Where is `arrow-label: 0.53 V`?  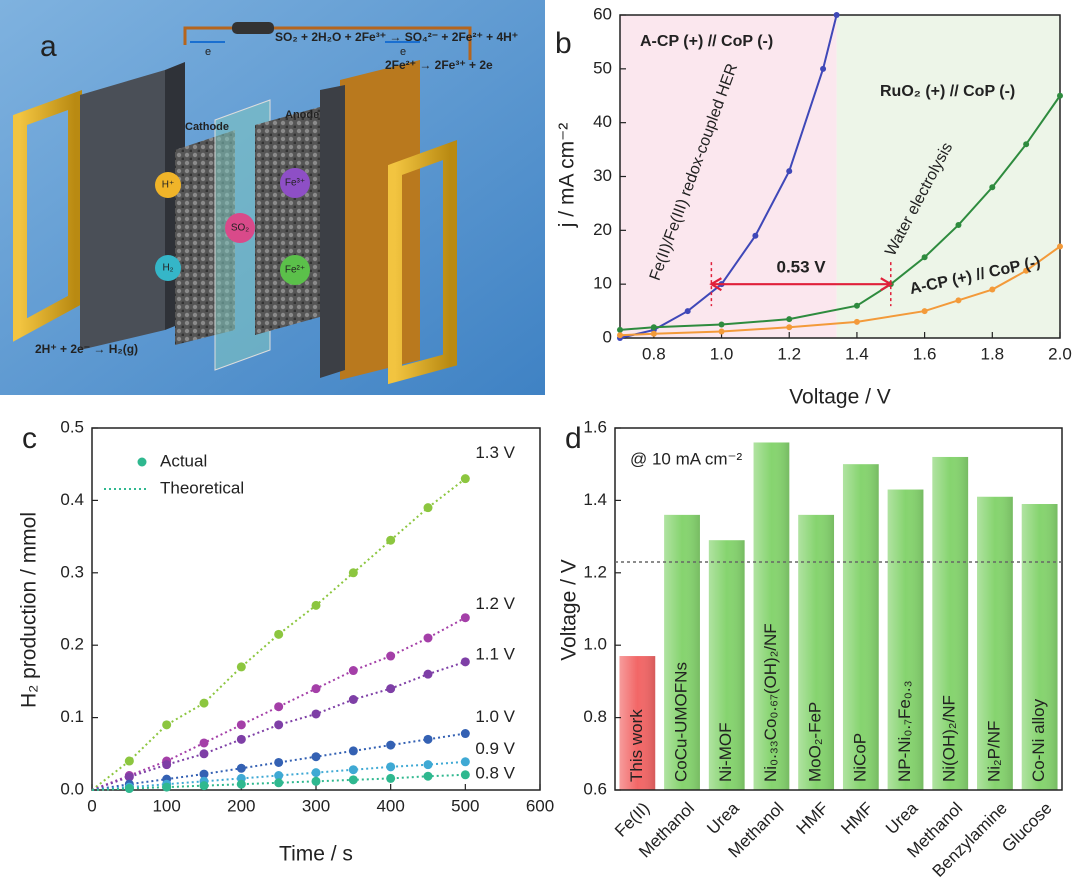 arrow-label: 0.53 V is located at coordinates (801, 267).